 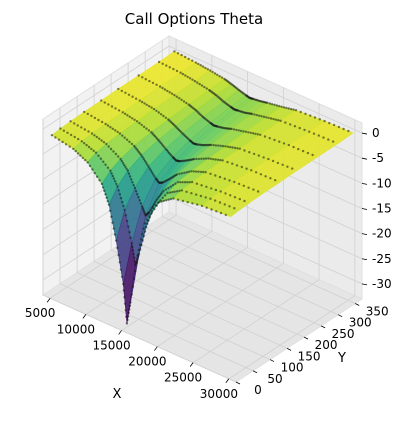 I want to click on chart-title: Call Options Theta, so click(x=194, y=19).